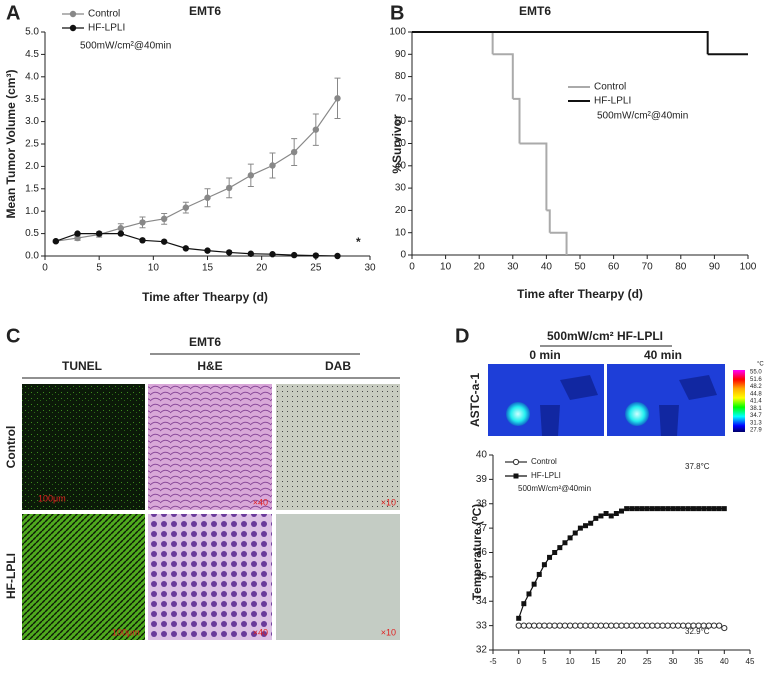 The width and height of the screenshot is (768, 676). I want to click on colorbar-label: 27.9, so click(756, 431).